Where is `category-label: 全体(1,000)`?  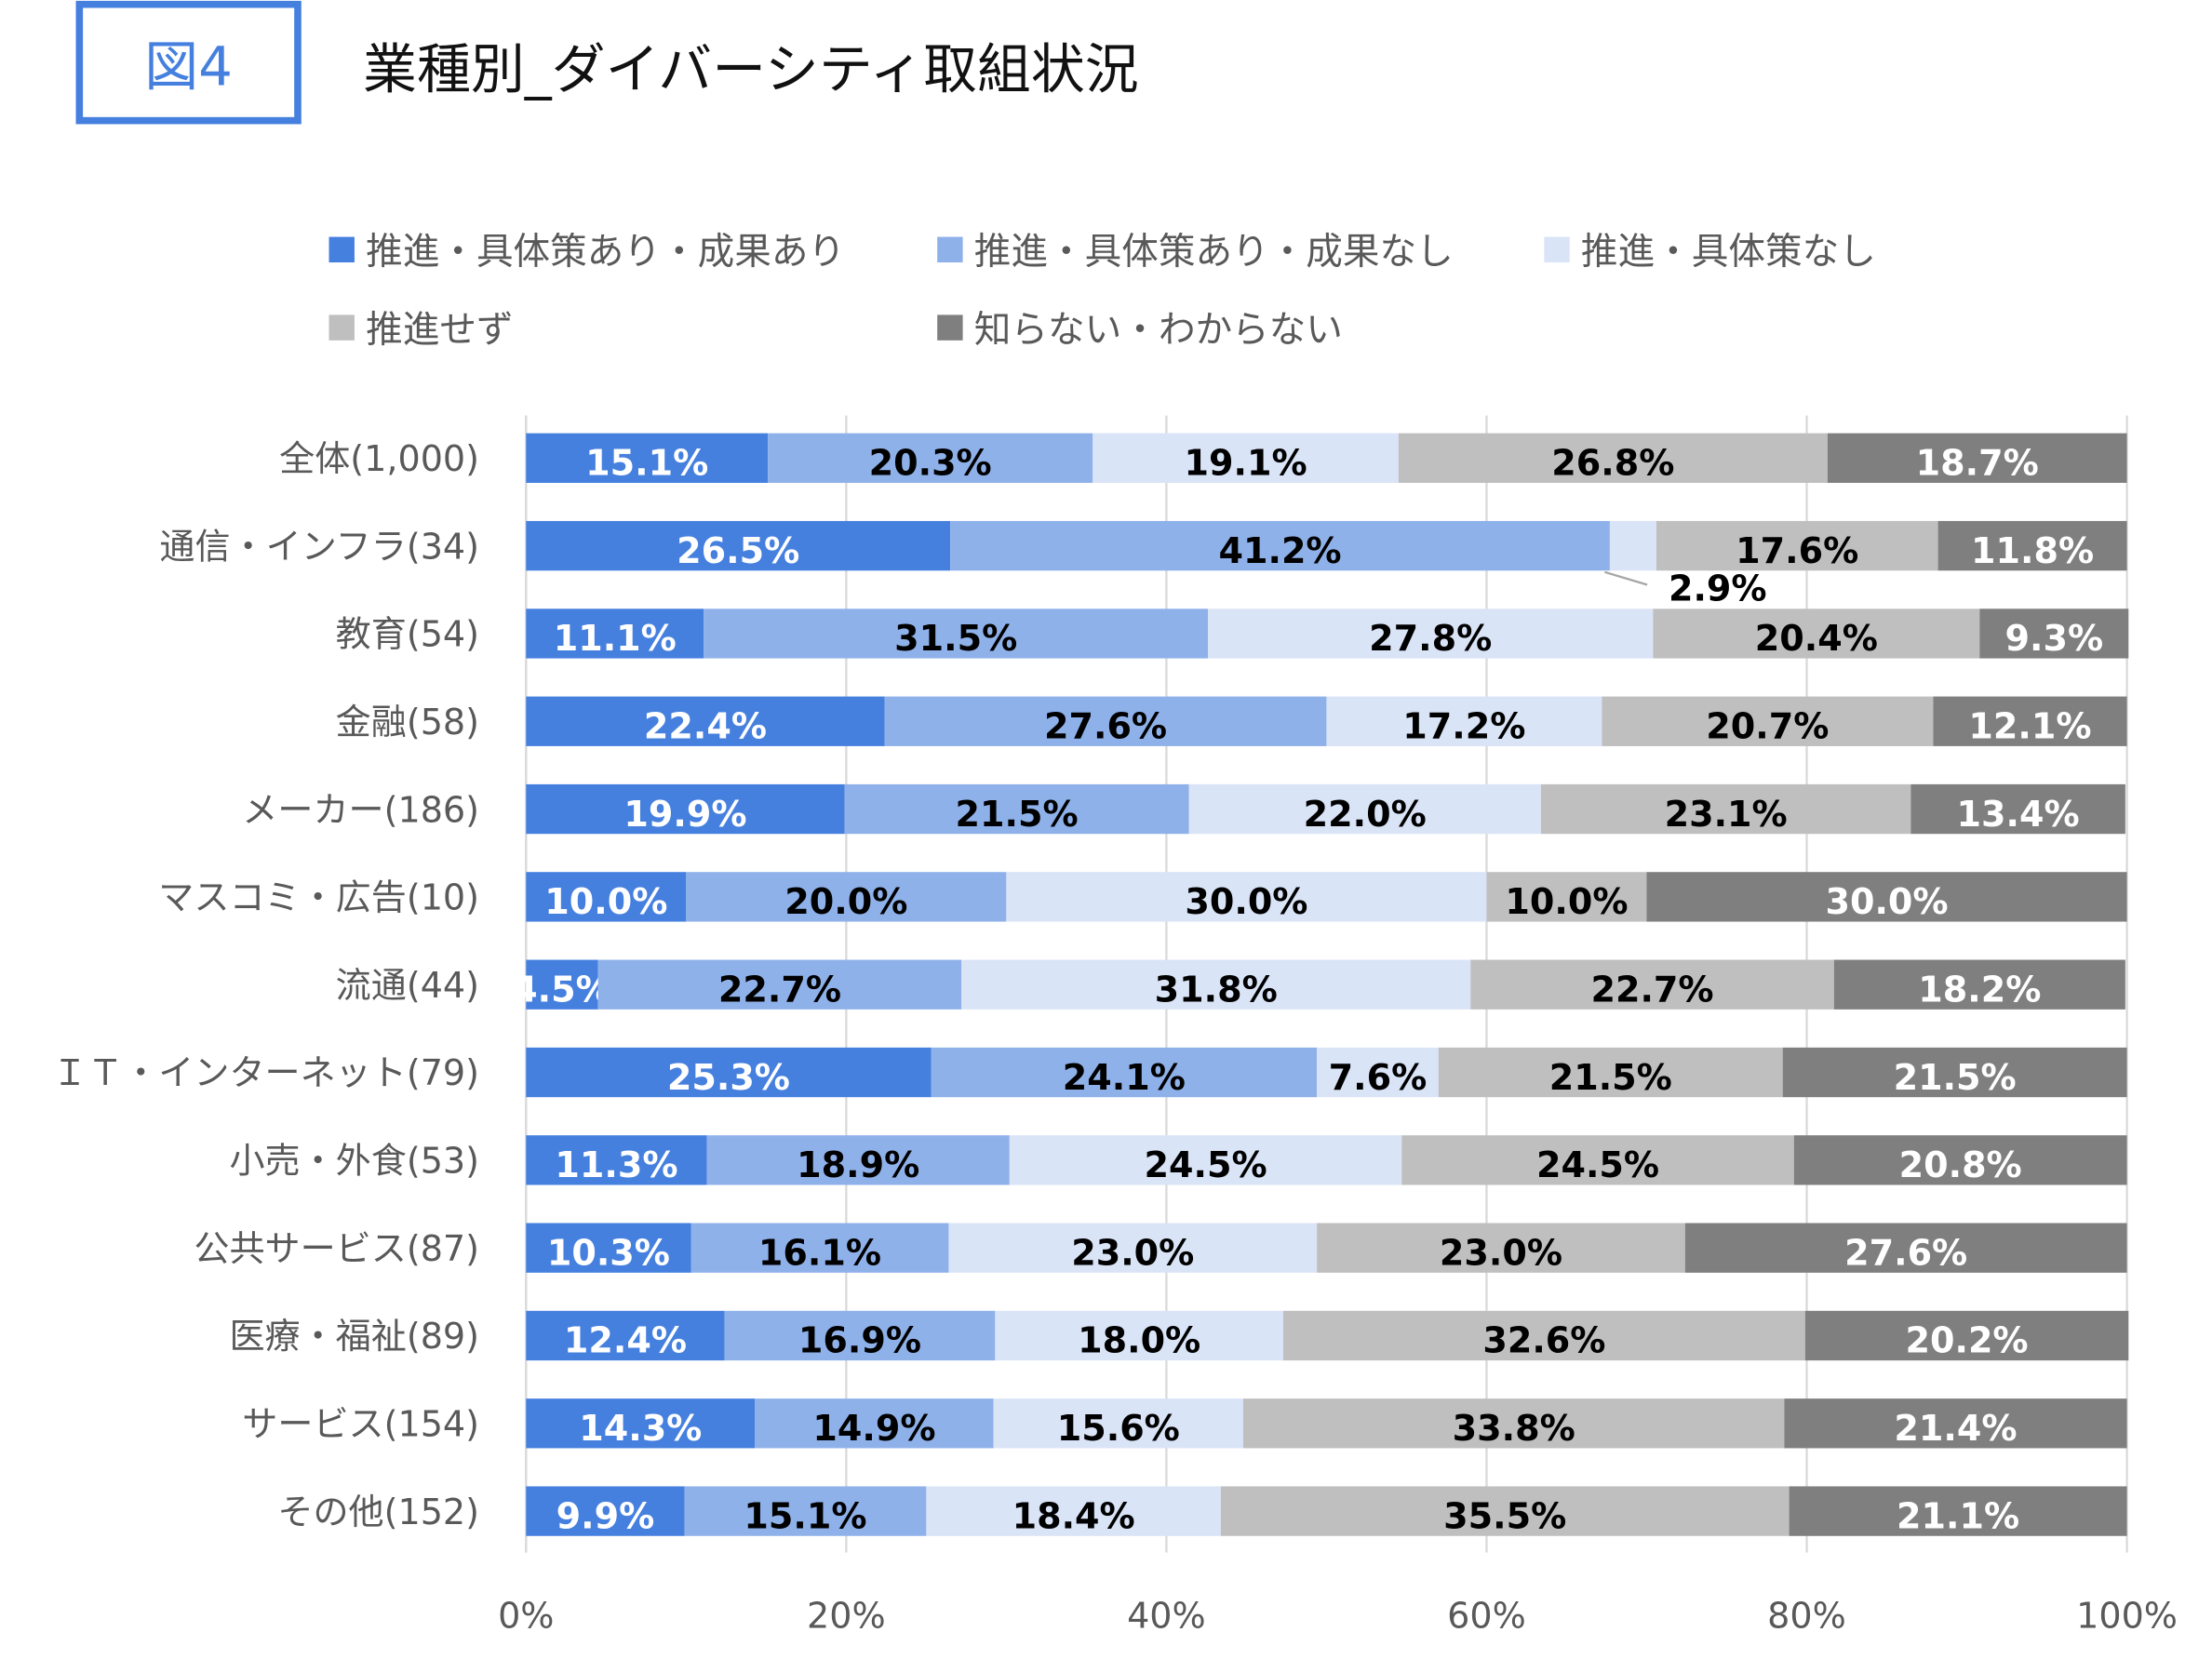
category-label: 全体(1,000) is located at coordinates (379, 458).